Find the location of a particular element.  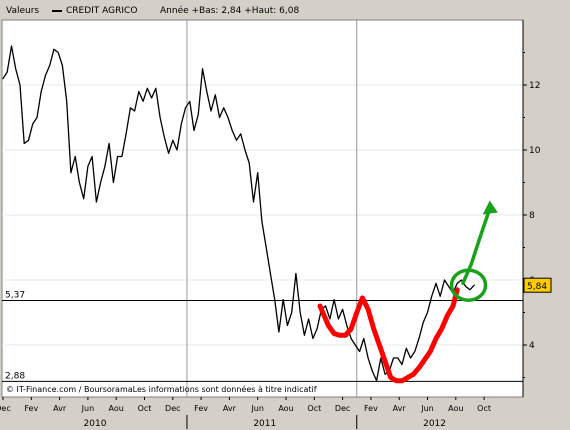

y-tick-label: 4 is located at coordinates (532, 346).